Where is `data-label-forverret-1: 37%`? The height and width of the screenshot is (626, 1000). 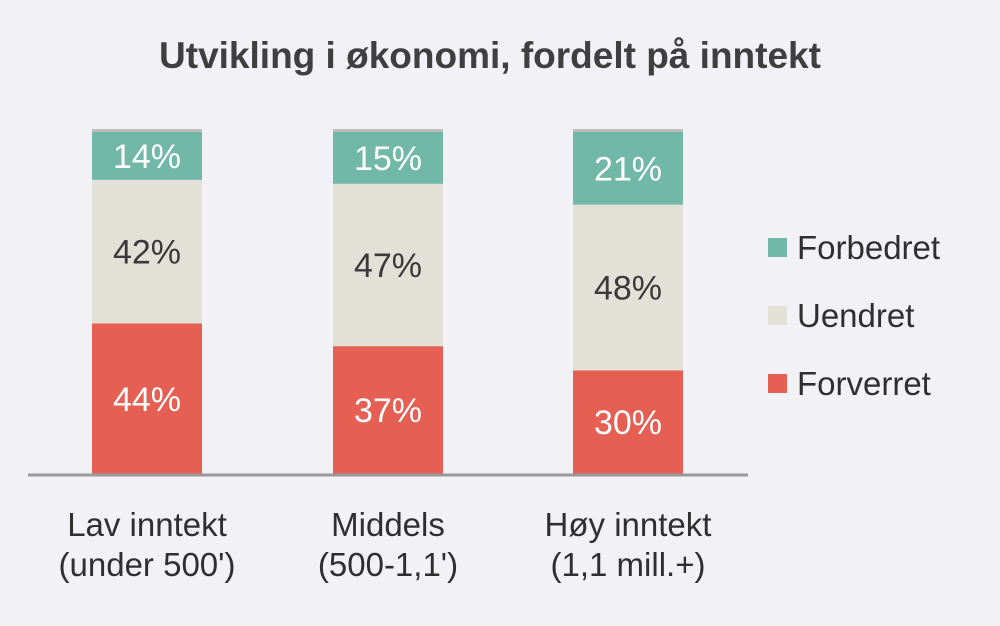
data-label-forverret-1: 37% is located at coordinates (388, 411).